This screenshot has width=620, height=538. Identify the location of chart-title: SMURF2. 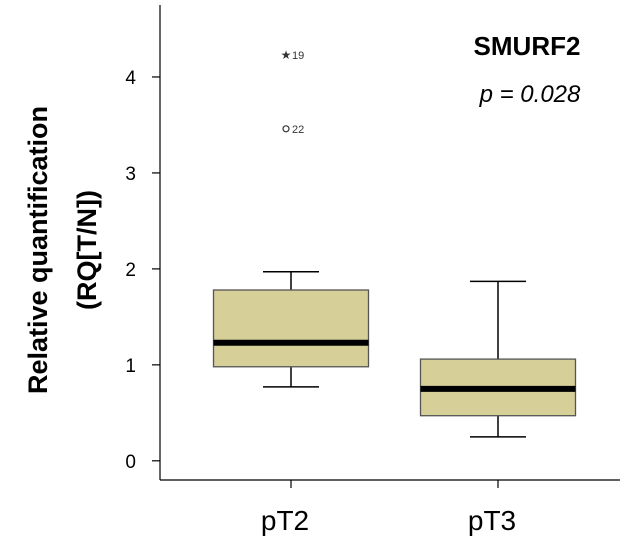
(527, 46).